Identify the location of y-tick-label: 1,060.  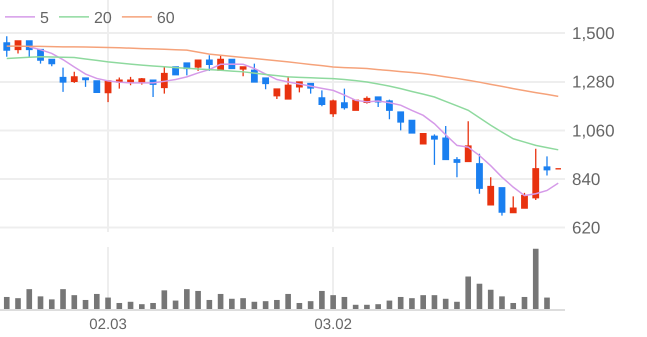
(593, 130).